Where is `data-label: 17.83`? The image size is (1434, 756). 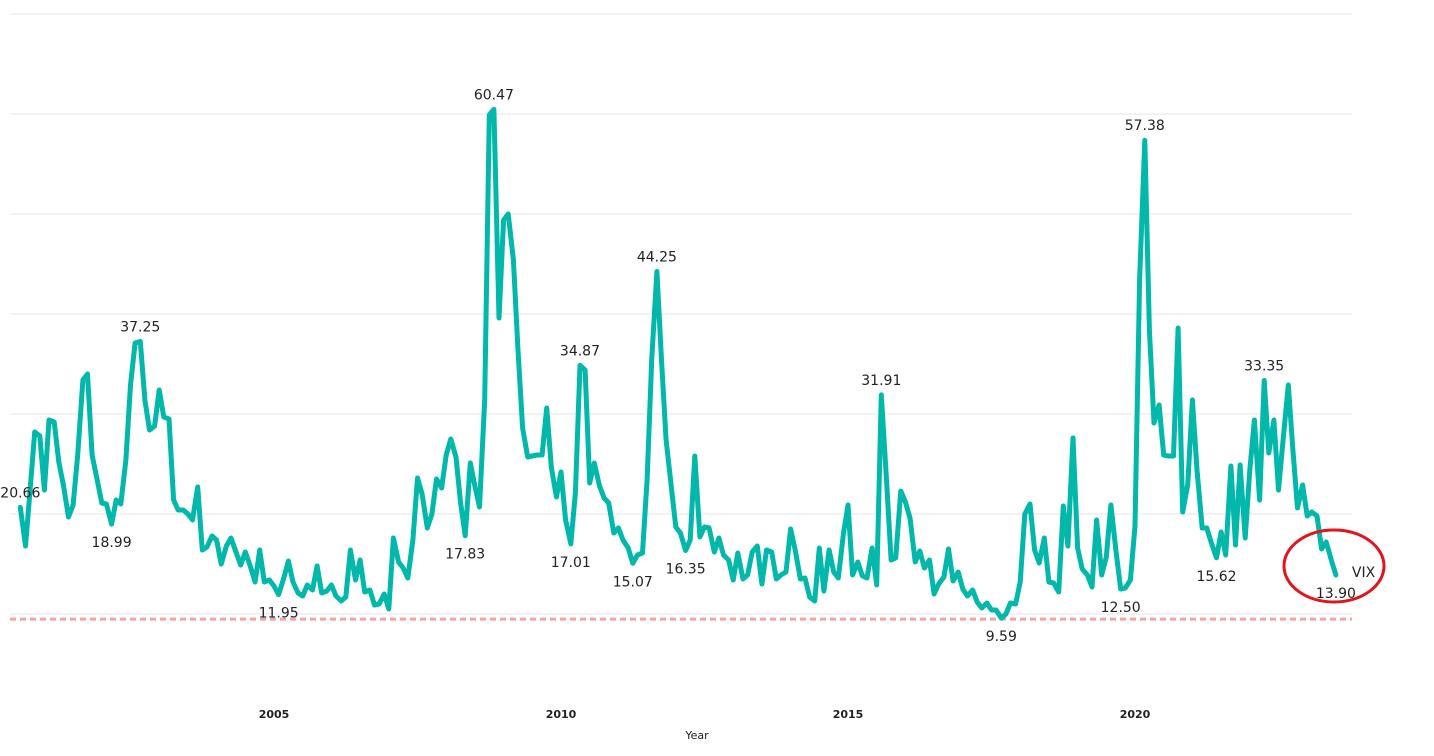 data-label: 17.83 is located at coordinates (465, 555).